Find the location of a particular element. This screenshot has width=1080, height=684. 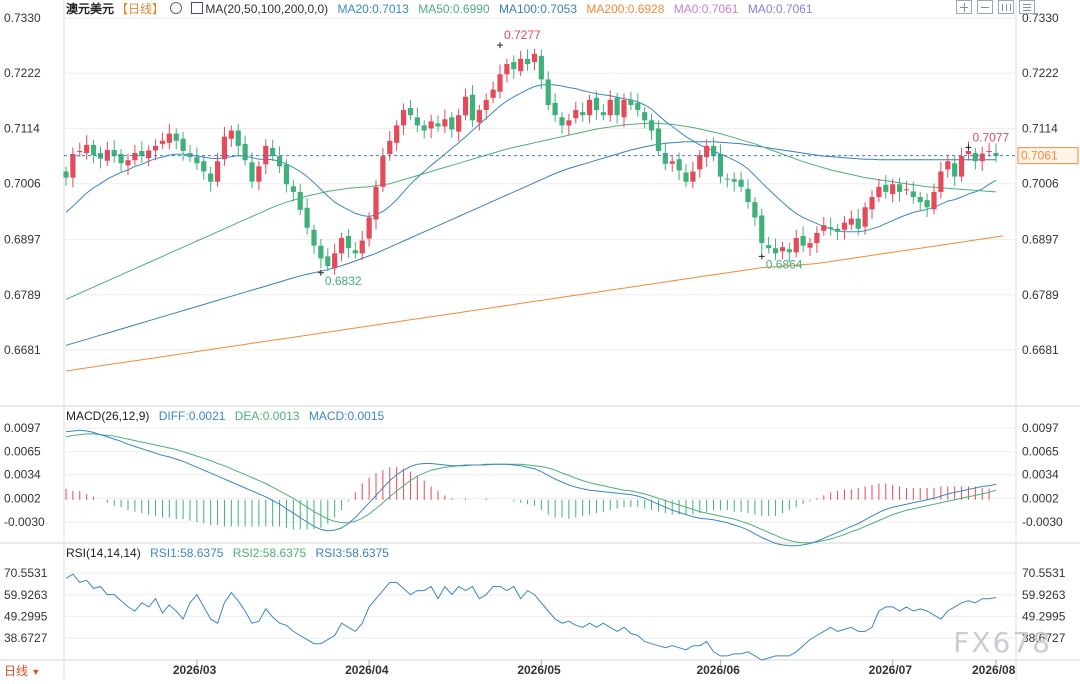

chart-layout-icon is located at coordinates (1006, 7).